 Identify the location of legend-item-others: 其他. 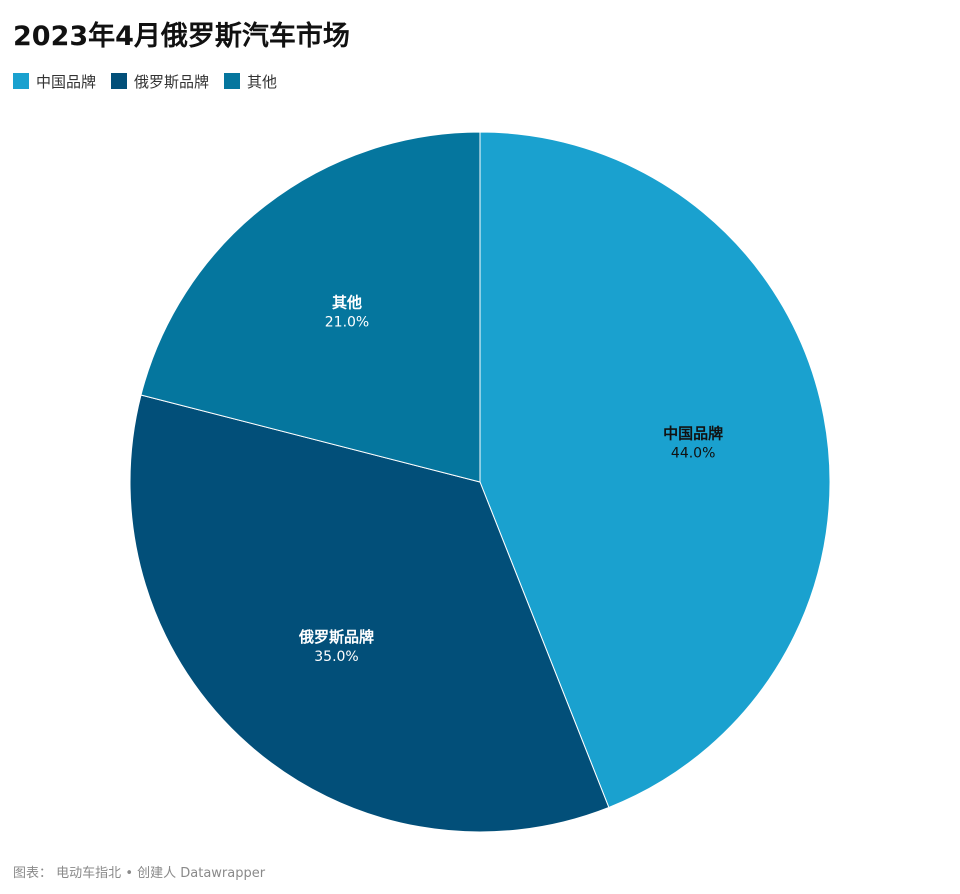
(250, 81).